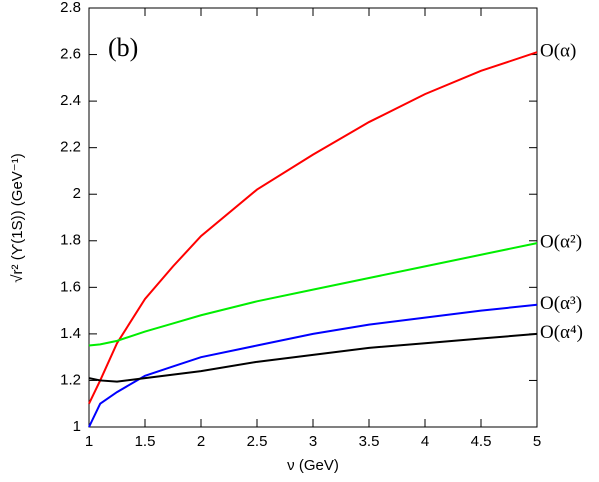  Describe the element at coordinates (70, 286) in the screenshot. I see `y-tick-label: 1.6` at that location.